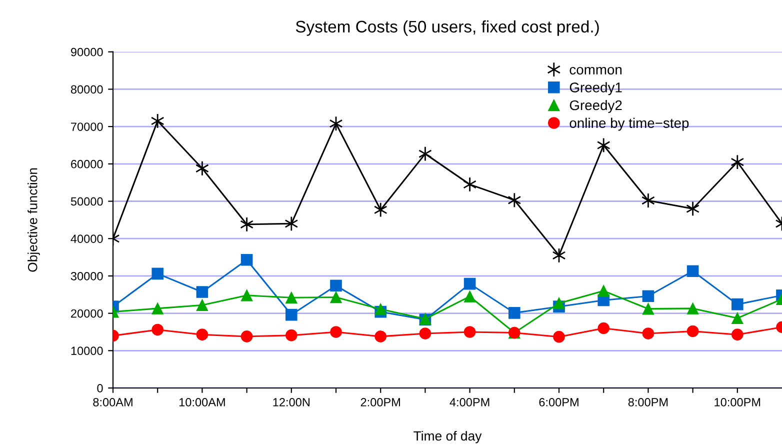 The image size is (782, 447). I want to click on legend-label: Greedy2, so click(596, 106).